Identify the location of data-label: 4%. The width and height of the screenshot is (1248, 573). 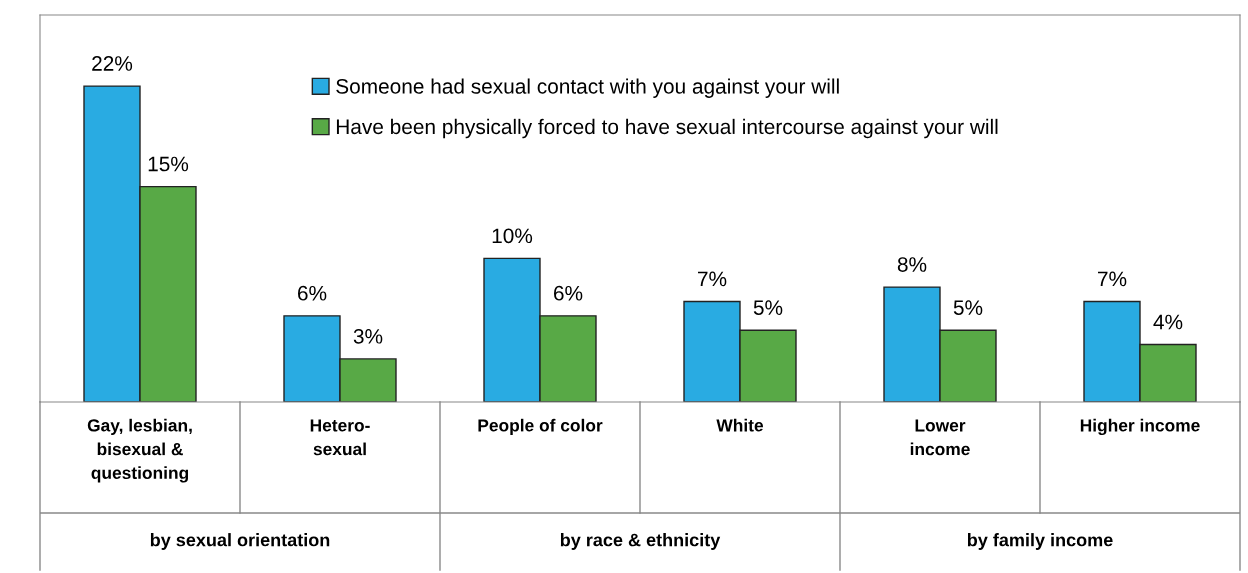
(1168, 322).